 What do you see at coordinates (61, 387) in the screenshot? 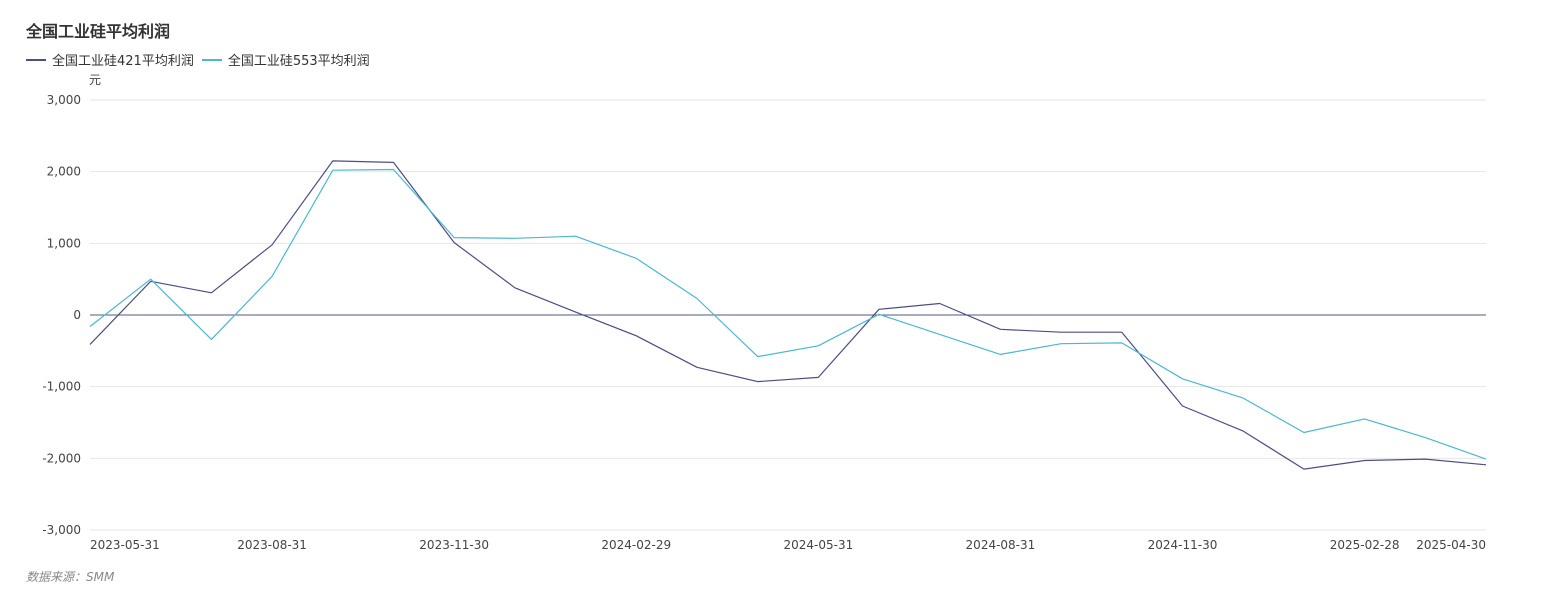
I see `y-tick-label: -1,000` at bounding box center [61, 387].